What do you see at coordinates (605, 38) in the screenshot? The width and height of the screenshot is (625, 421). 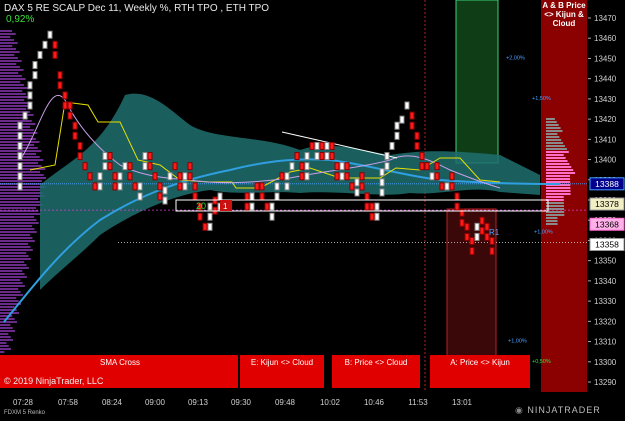 I see `y-tick-label: 13460` at bounding box center [605, 38].